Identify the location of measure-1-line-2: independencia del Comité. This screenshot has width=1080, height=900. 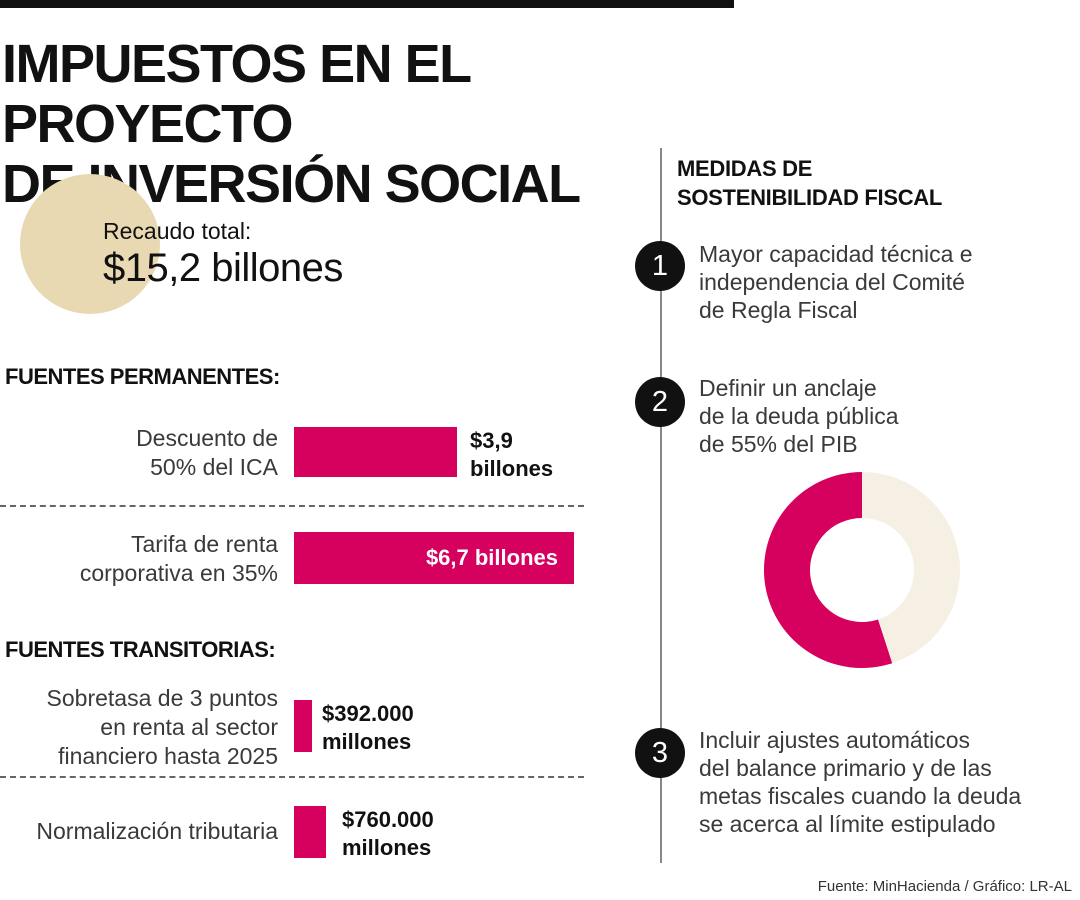
(832, 282).